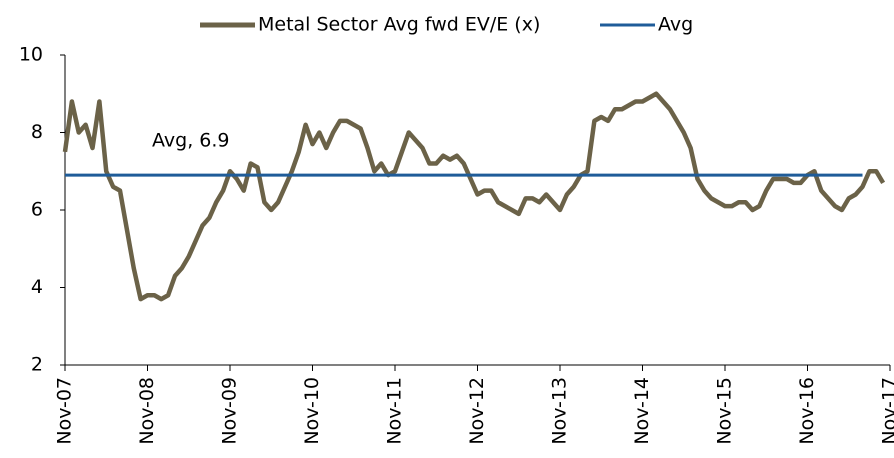  What do you see at coordinates (190, 141) in the screenshot?
I see `avg-annotation: Avg, 6.9` at bounding box center [190, 141].